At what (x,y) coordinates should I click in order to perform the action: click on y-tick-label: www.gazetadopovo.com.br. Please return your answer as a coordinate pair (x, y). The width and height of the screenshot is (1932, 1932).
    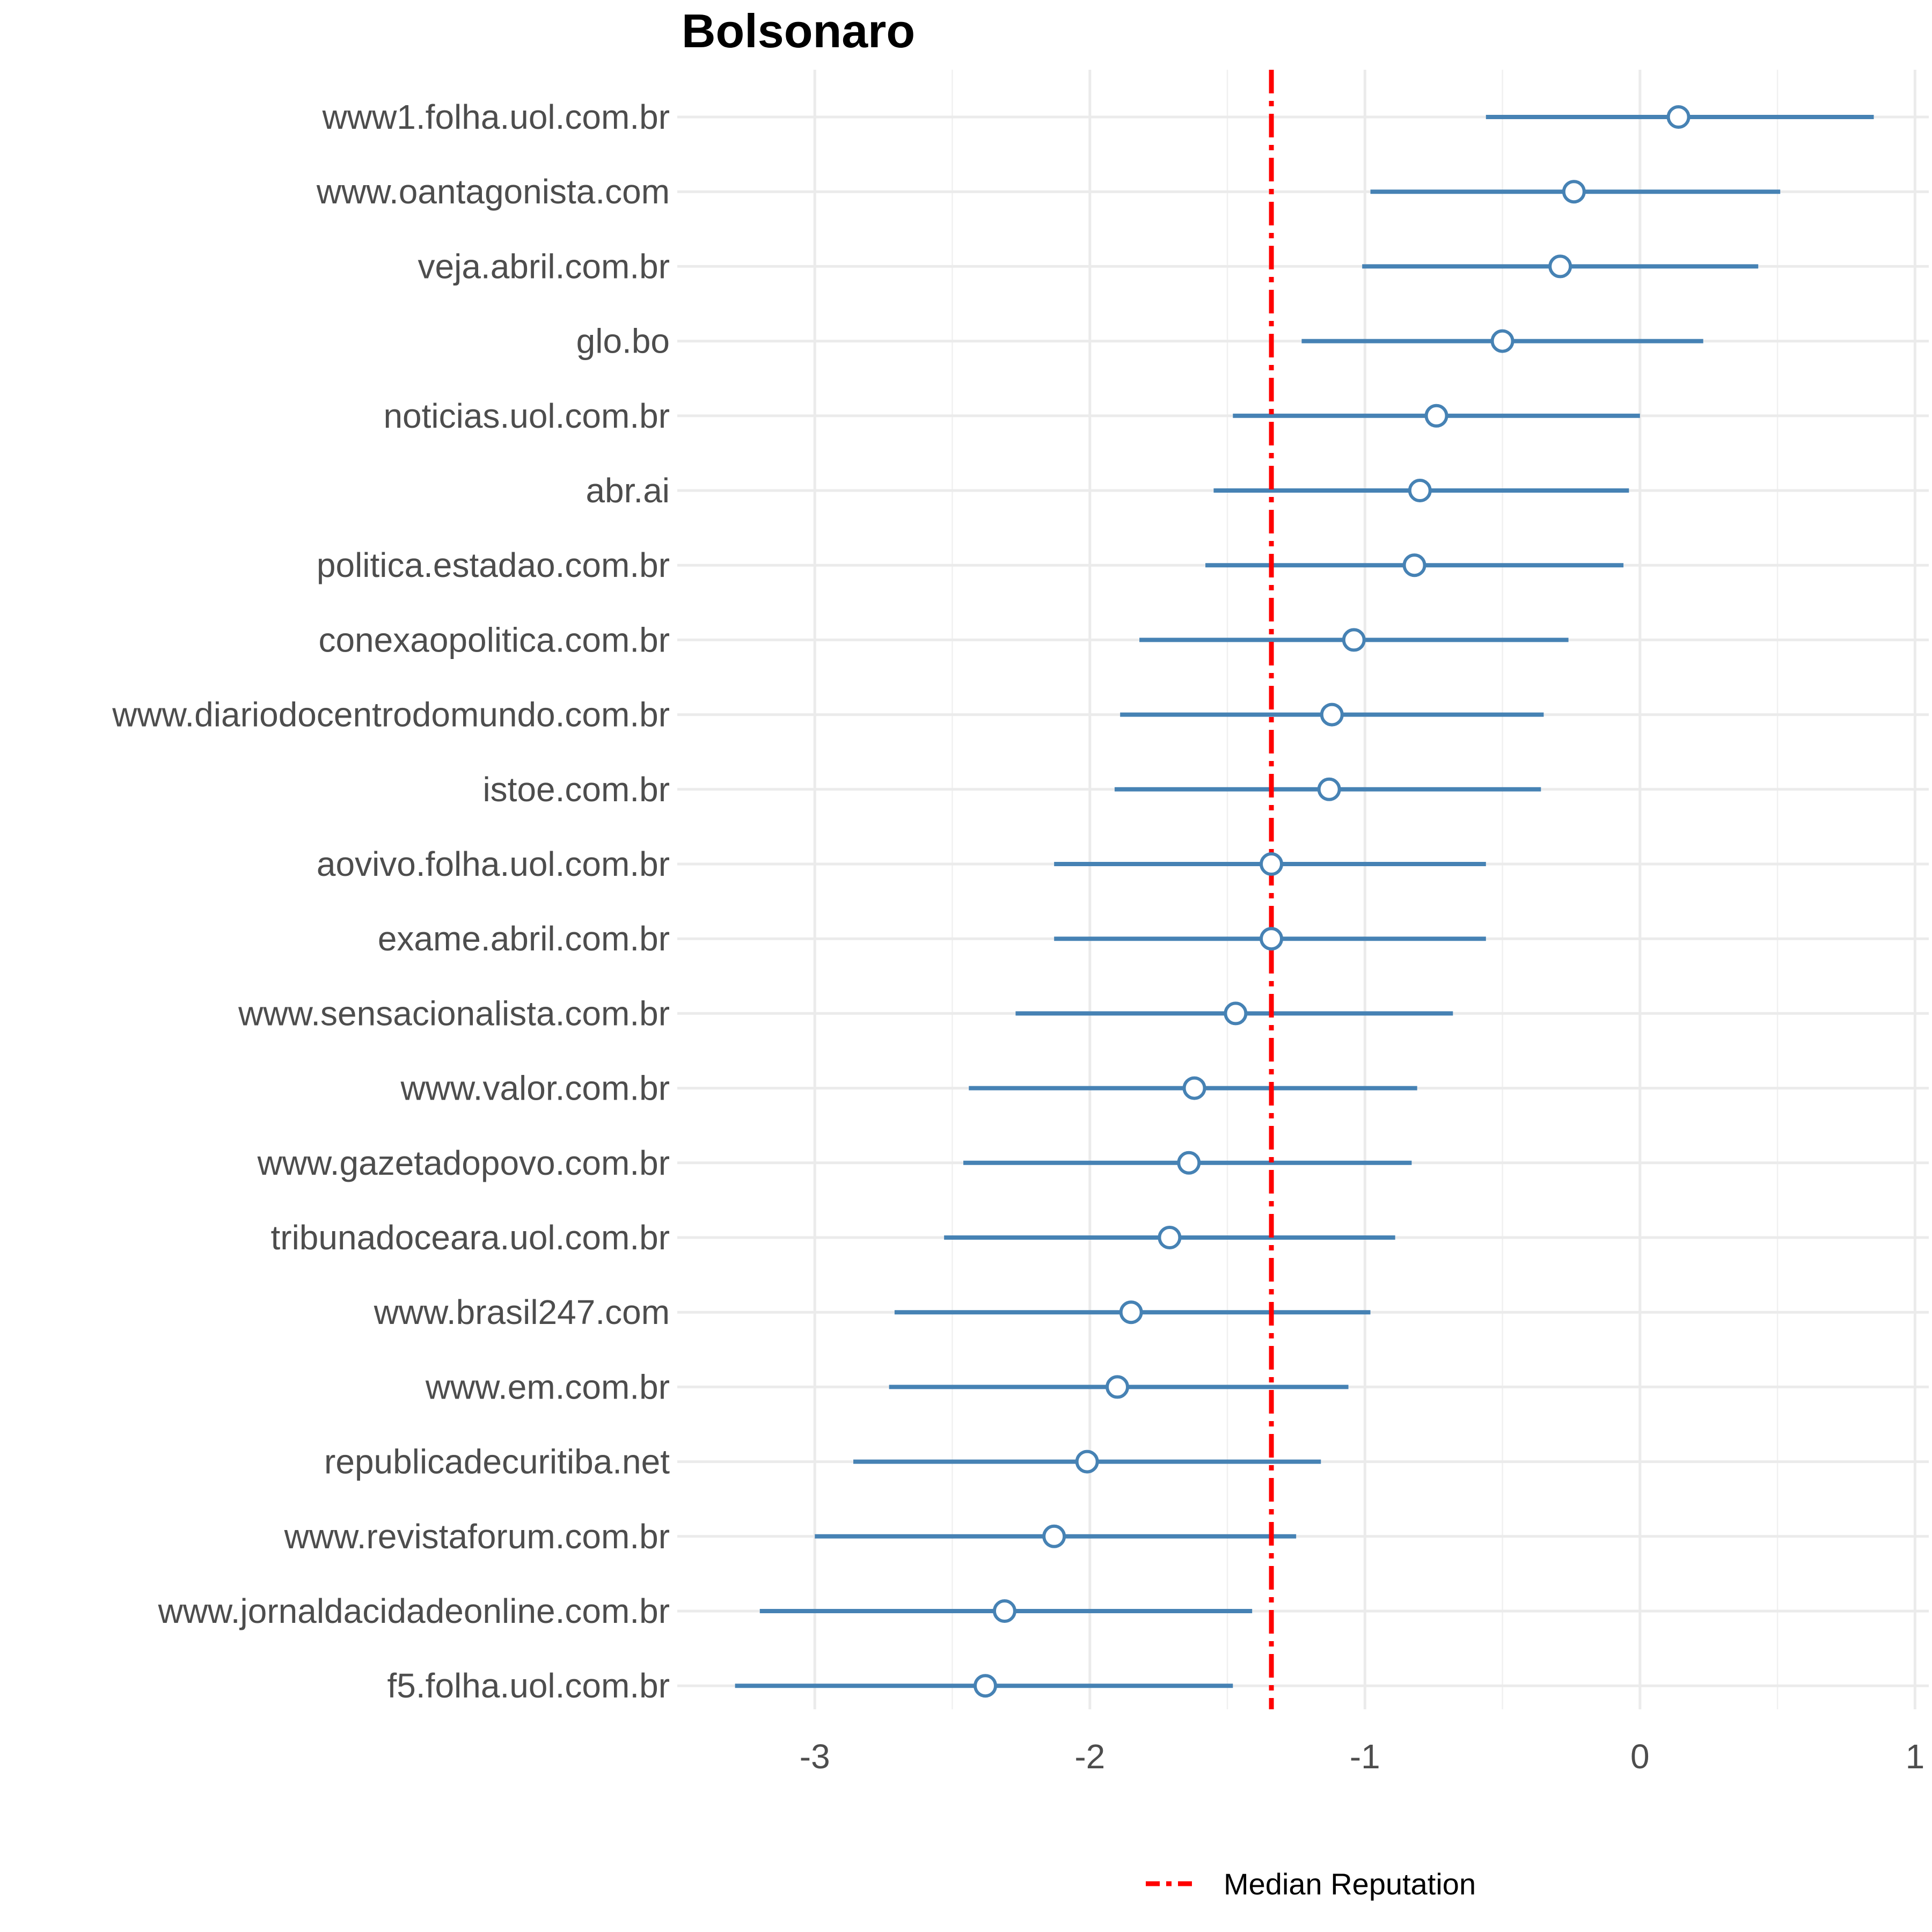
    Looking at the image, I should click on (463, 1163).